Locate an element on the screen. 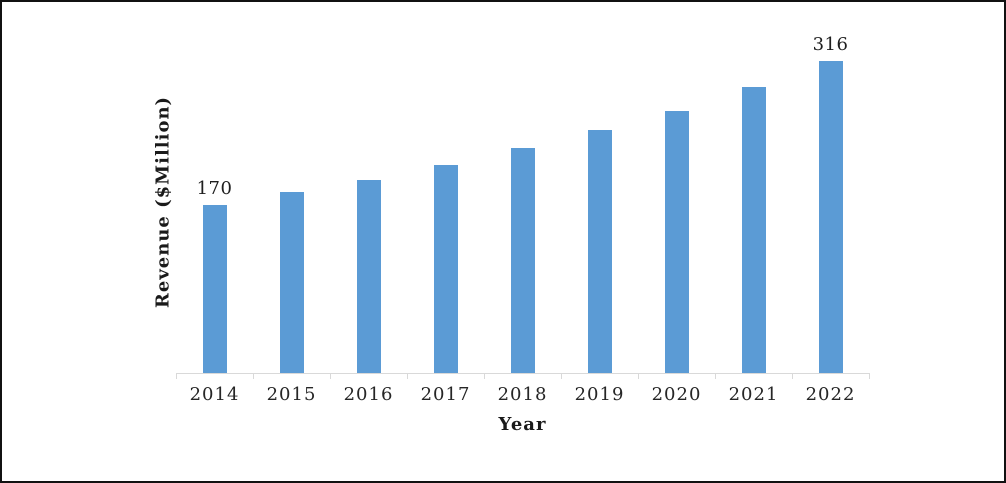  bar-group-2018 is located at coordinates (522, 187).